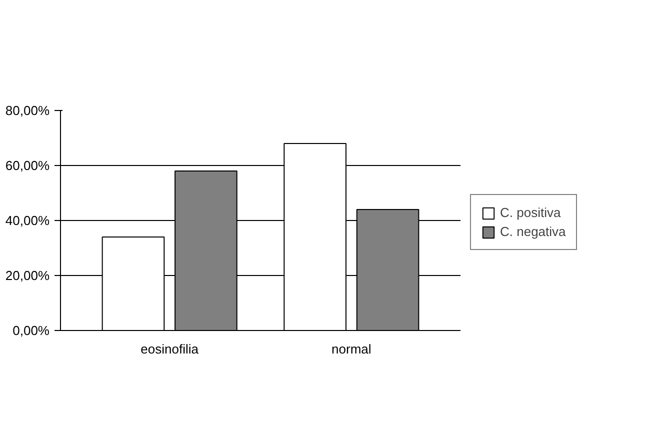 This screenshot has height=427, width=651. I want to click on y-tick-label: 40,00%, so click(27, 220).